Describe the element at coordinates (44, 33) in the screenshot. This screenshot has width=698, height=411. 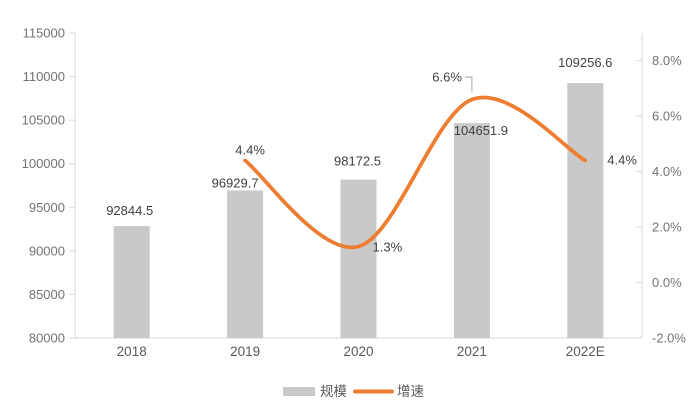
I see `y-axis-left-tick-label: 115000` at that location.